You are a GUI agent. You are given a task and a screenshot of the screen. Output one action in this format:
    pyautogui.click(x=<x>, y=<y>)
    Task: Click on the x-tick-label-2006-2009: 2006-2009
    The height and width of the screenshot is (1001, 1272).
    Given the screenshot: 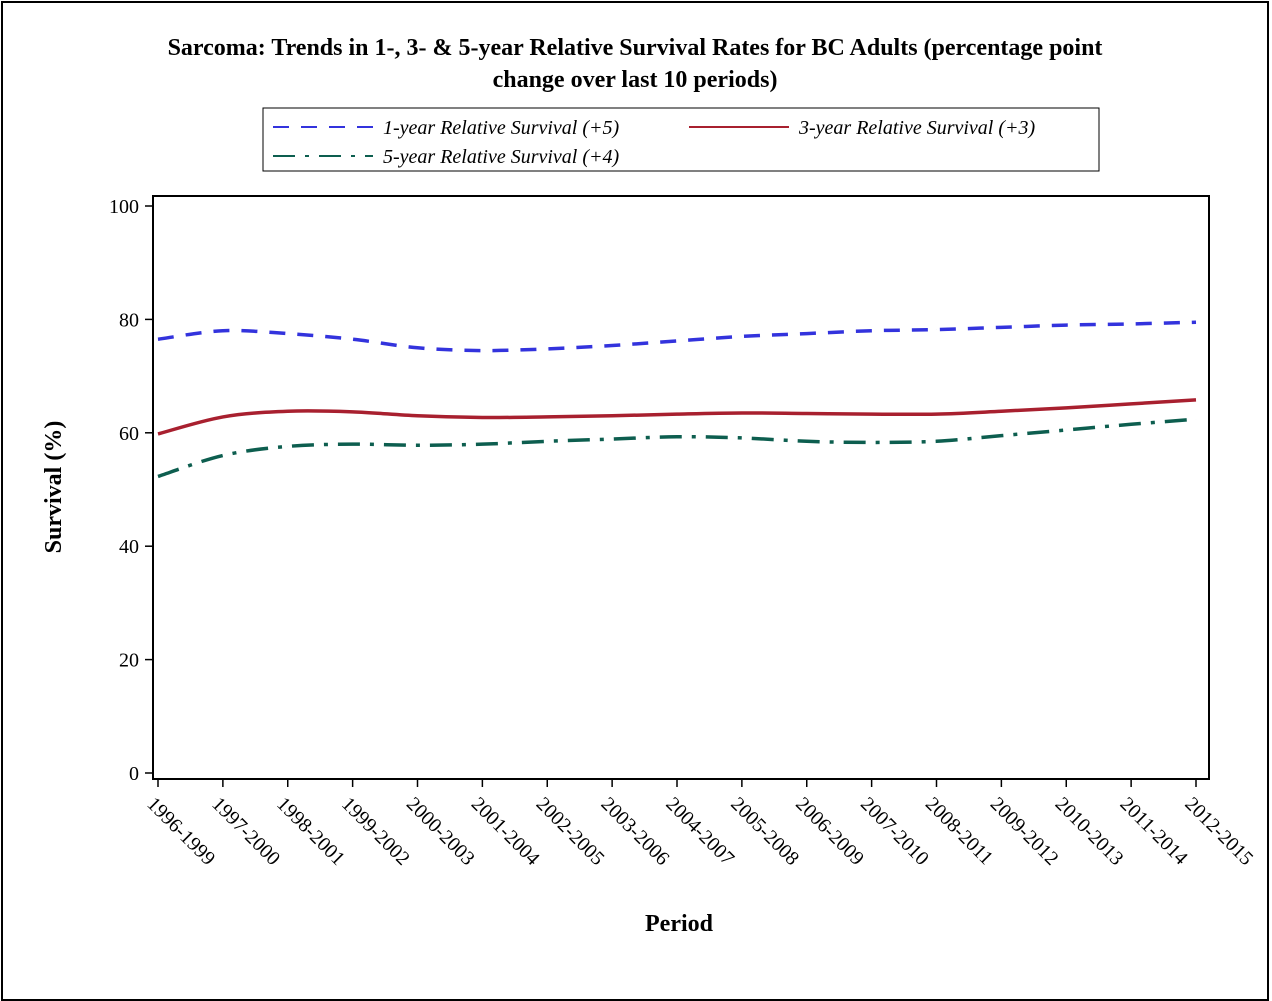 What is the action you would take?
    pyautogui.click(x=829, y=831)
    